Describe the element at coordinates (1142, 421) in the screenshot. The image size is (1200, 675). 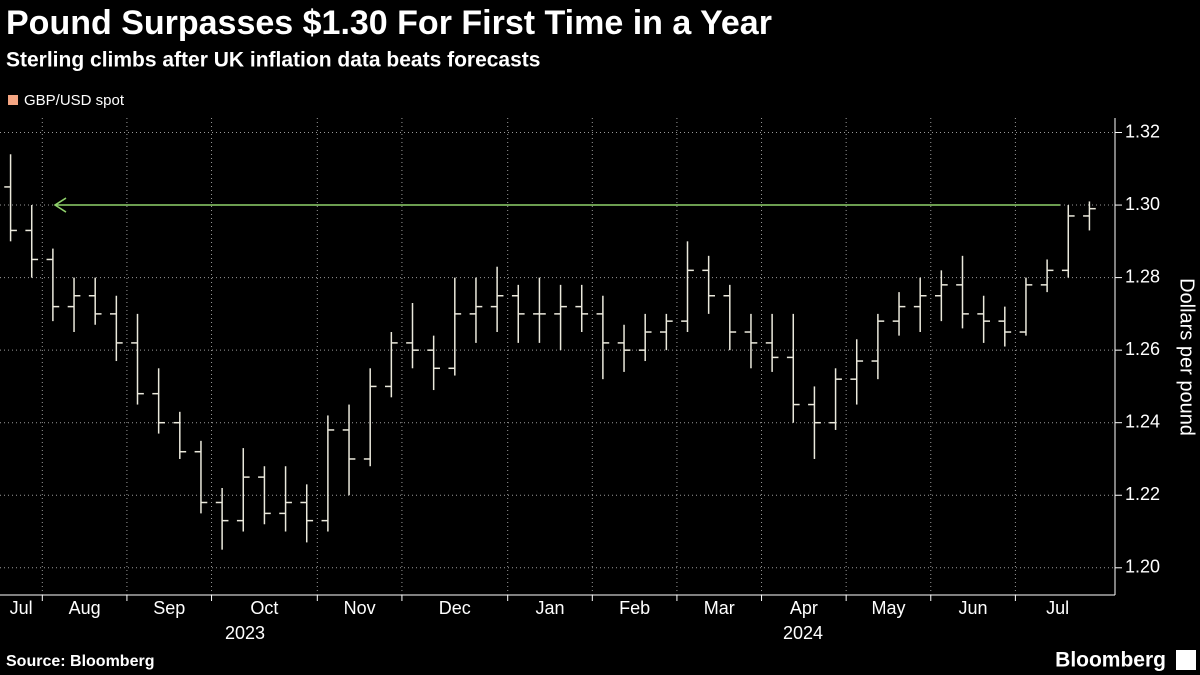
I see `y-tick-label: 1.24` at that location.